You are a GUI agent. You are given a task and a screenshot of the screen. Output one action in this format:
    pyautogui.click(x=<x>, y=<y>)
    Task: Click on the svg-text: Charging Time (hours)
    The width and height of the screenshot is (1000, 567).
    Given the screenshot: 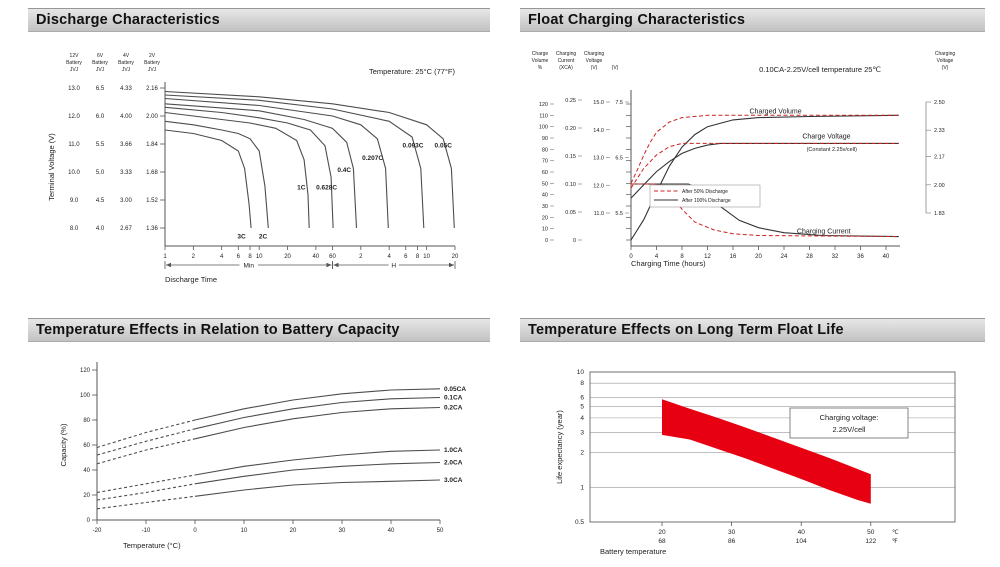 What is the action you would take?
    pyautogui.click(x=668, y=263)
    